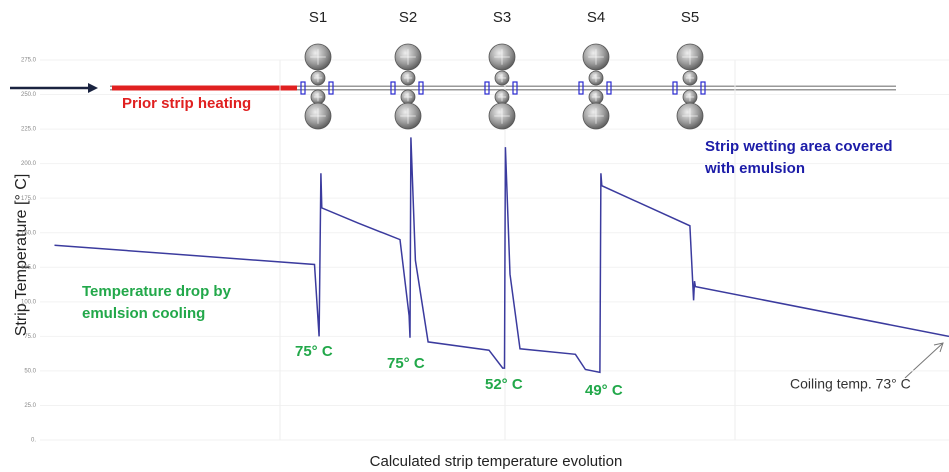 Image resolution: width=949 pixels, height=472 pixels. What do you see at coordinates (29, 302) in the screenshot?
I see `y-tick-label: 100.0` at bounding box center [29, 302].